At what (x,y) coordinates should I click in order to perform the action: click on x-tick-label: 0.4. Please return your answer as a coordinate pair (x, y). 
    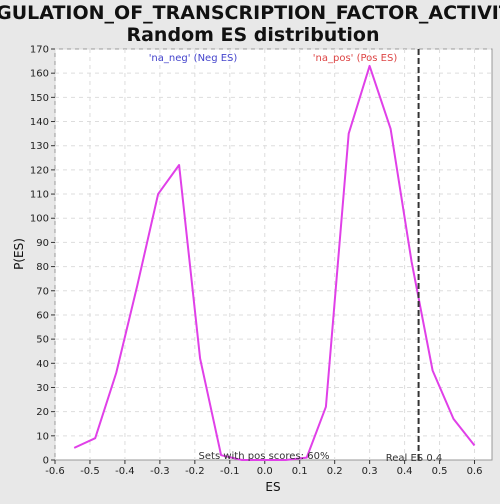
    Looking at the image, I should click on (405, 471).